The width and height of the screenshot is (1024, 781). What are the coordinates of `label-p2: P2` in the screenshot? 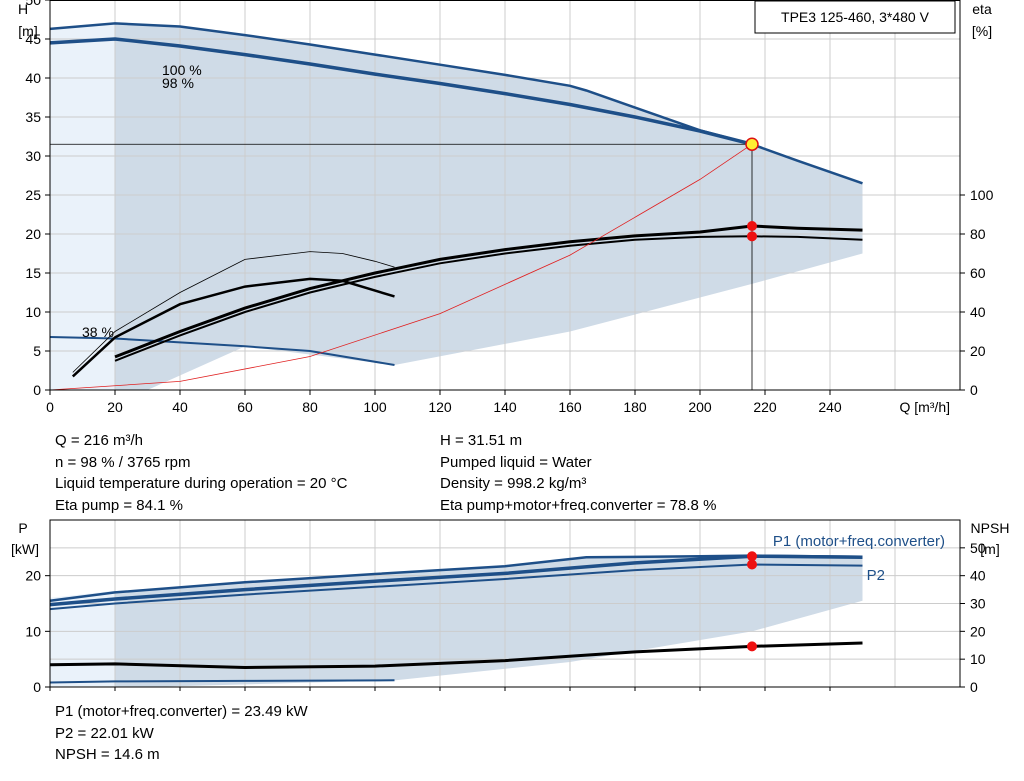 It's located at (876, 575).